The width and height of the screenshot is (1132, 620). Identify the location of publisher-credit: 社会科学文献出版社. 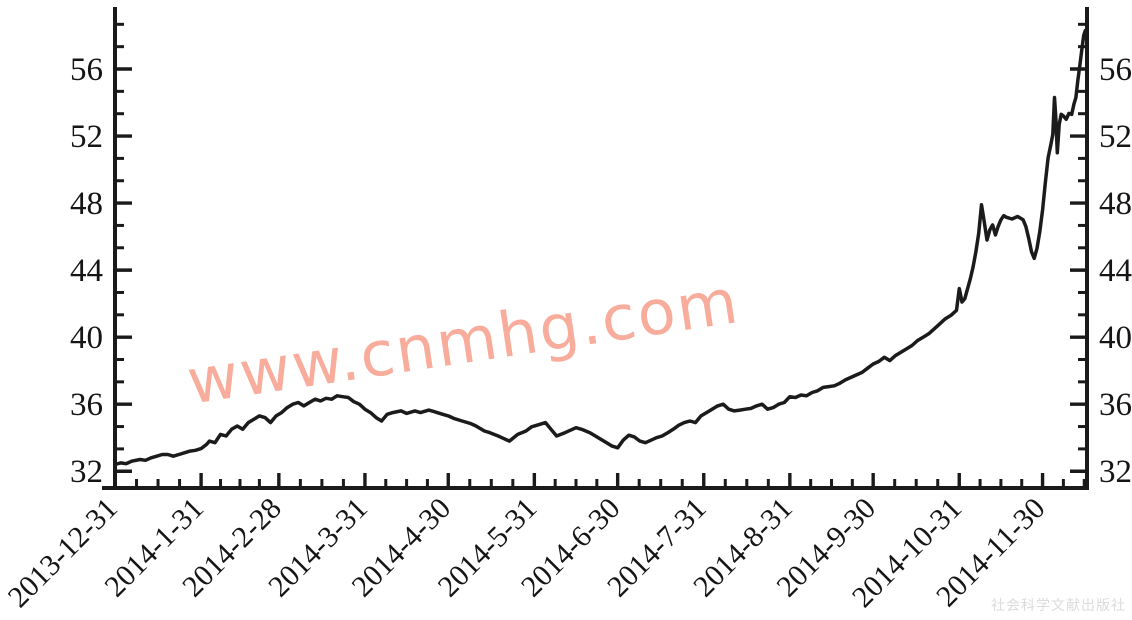
(1058, 606).